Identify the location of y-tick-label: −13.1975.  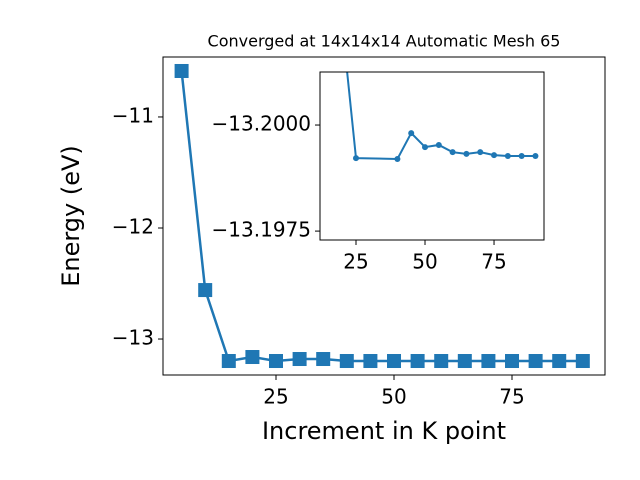
(261, 230).